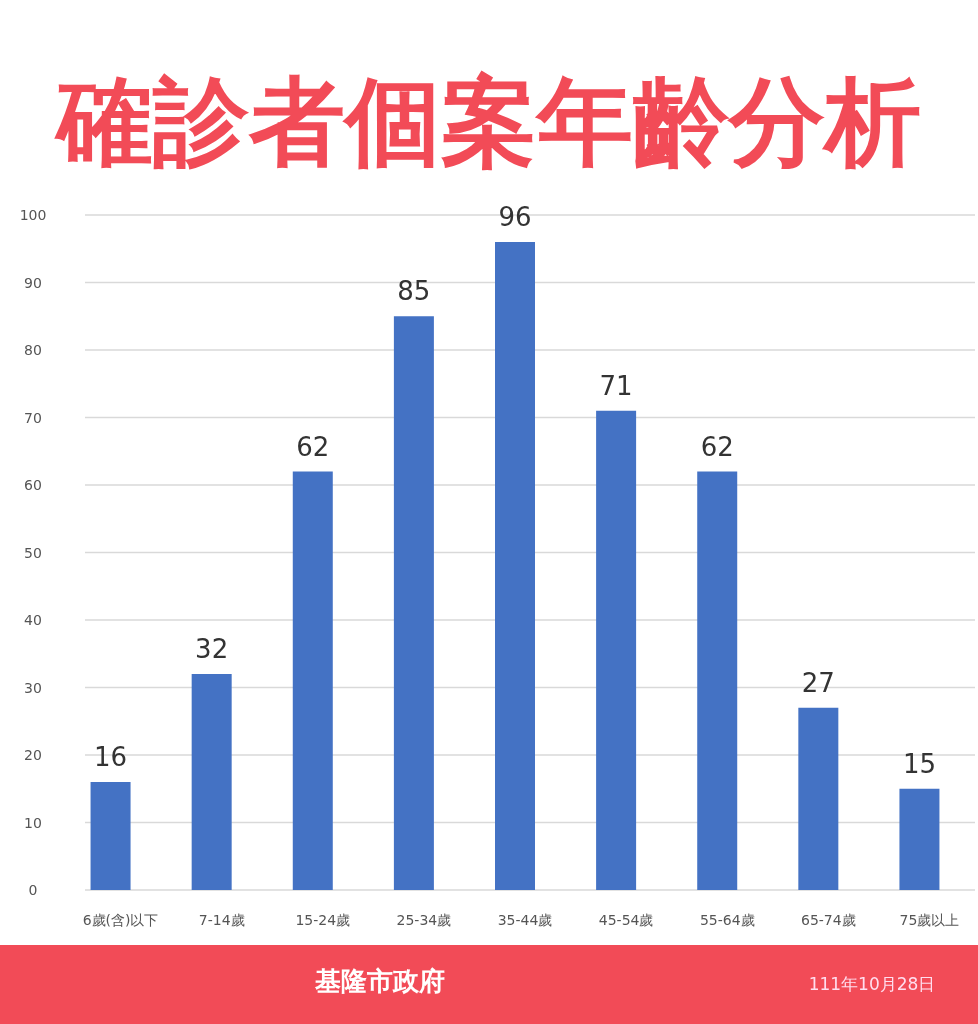 The height and width of the screenshot is (1024, 978). Describe the element at coordinates (727, 920) in the screenshot. I see `x-tick-label: 55-64歲` at that location.